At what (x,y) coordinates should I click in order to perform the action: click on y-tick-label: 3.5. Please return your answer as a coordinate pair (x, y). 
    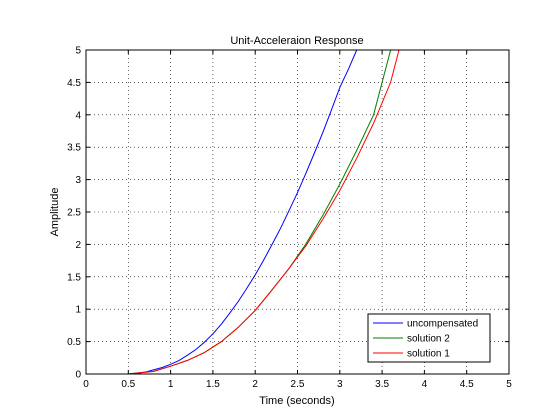
    Looking at the image, I should click on (74, 148).